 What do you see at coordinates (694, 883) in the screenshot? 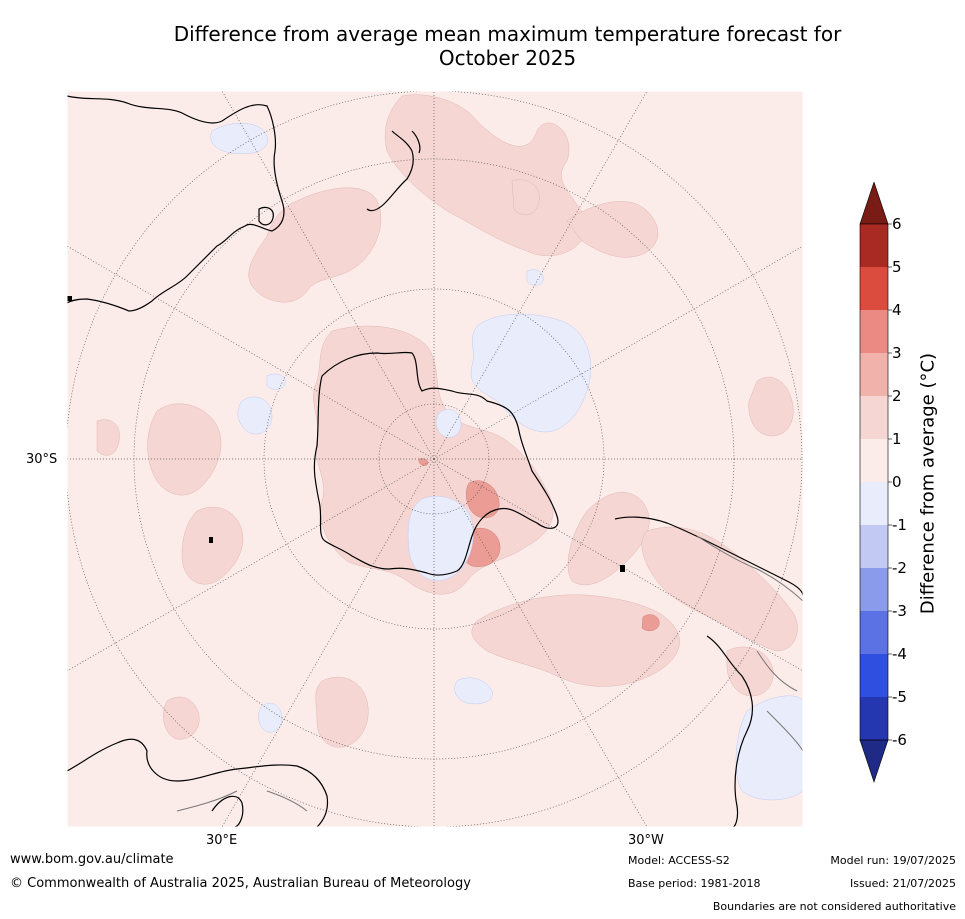
I see `footer-base-period: Base period: 1981-2018` at bounding box center [694, 883].